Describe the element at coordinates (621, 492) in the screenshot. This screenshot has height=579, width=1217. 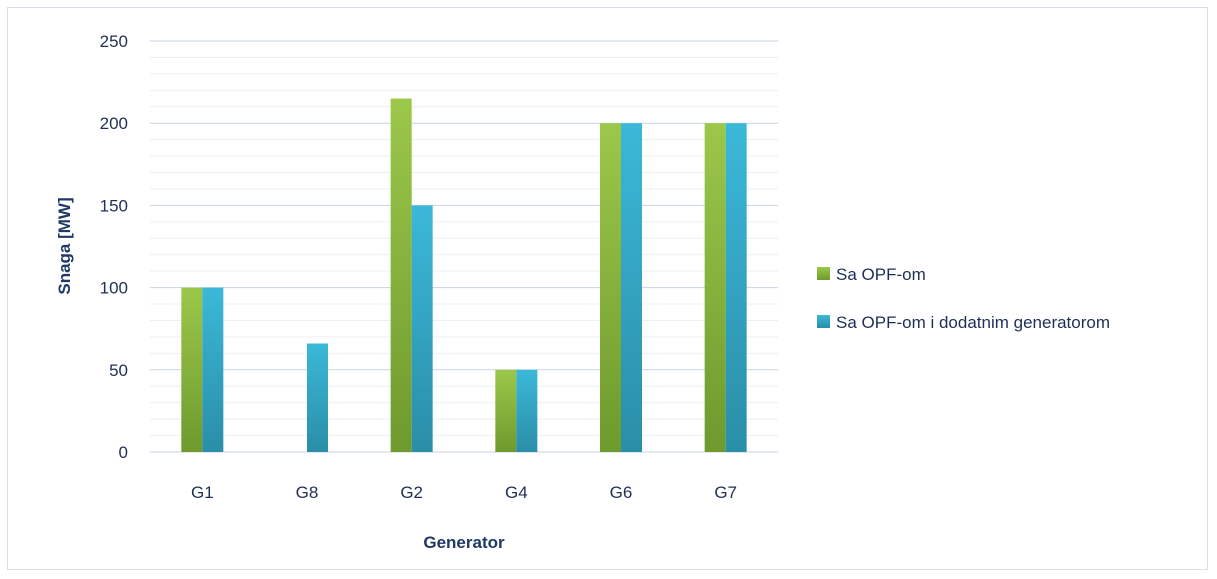
I see `x-tick-label: G6` at that location.